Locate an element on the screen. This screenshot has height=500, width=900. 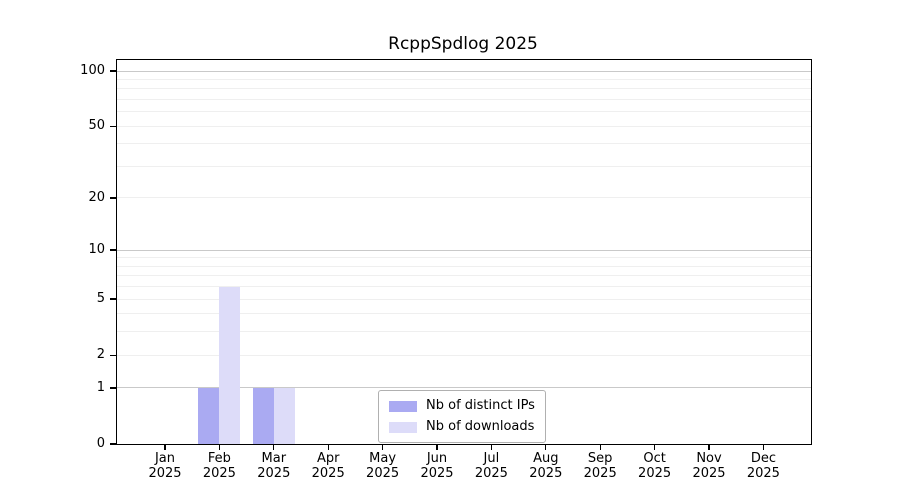
x-tick-label: Jan 2025 is located at coordinates (165, 466).